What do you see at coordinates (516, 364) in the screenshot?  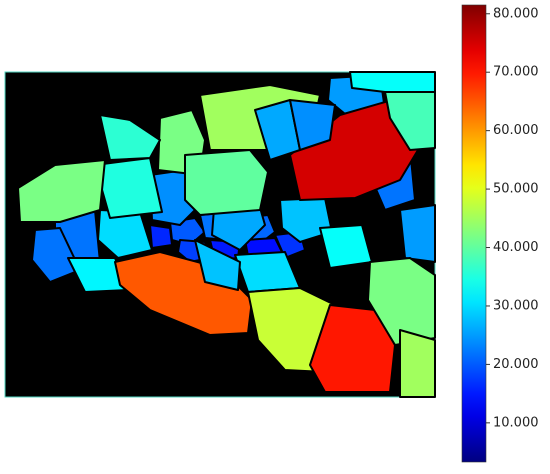 I see `colorbar-tick-label: 20.000` at bounding box center [516, 364].